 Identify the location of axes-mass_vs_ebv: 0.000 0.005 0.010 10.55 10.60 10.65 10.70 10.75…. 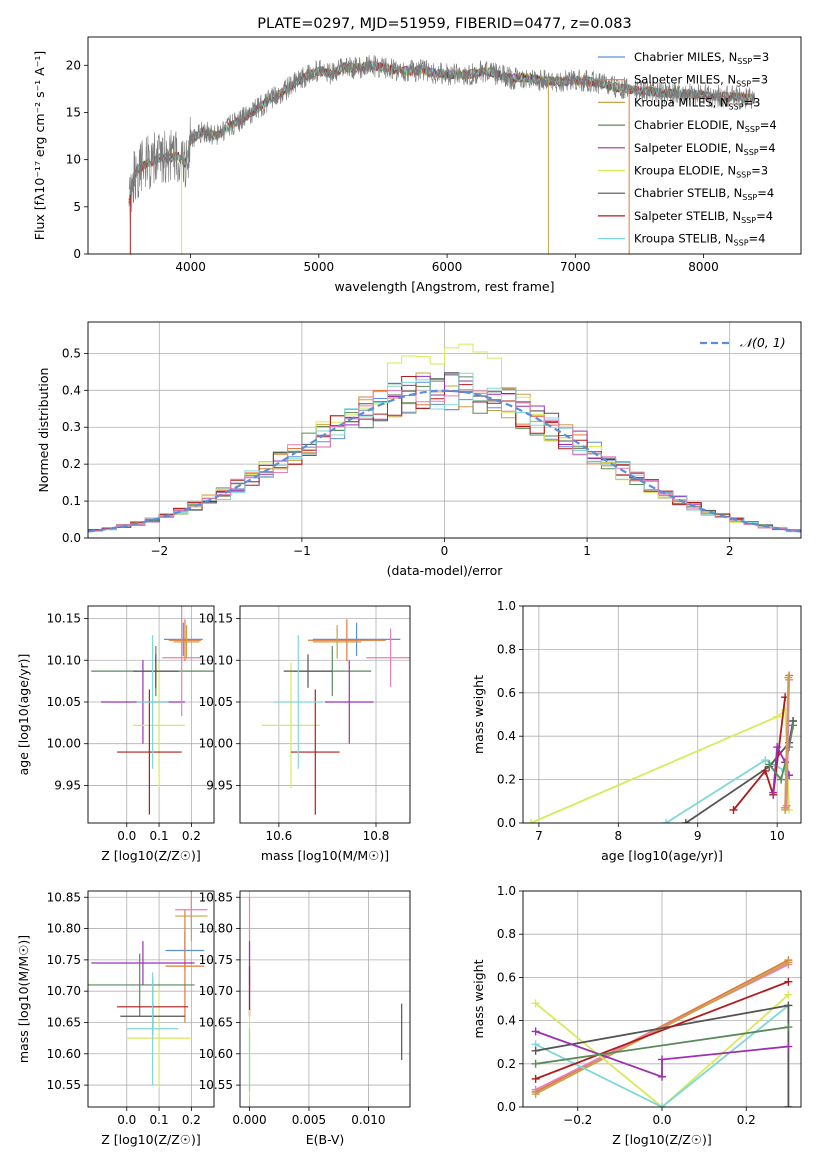
(305, 1018).